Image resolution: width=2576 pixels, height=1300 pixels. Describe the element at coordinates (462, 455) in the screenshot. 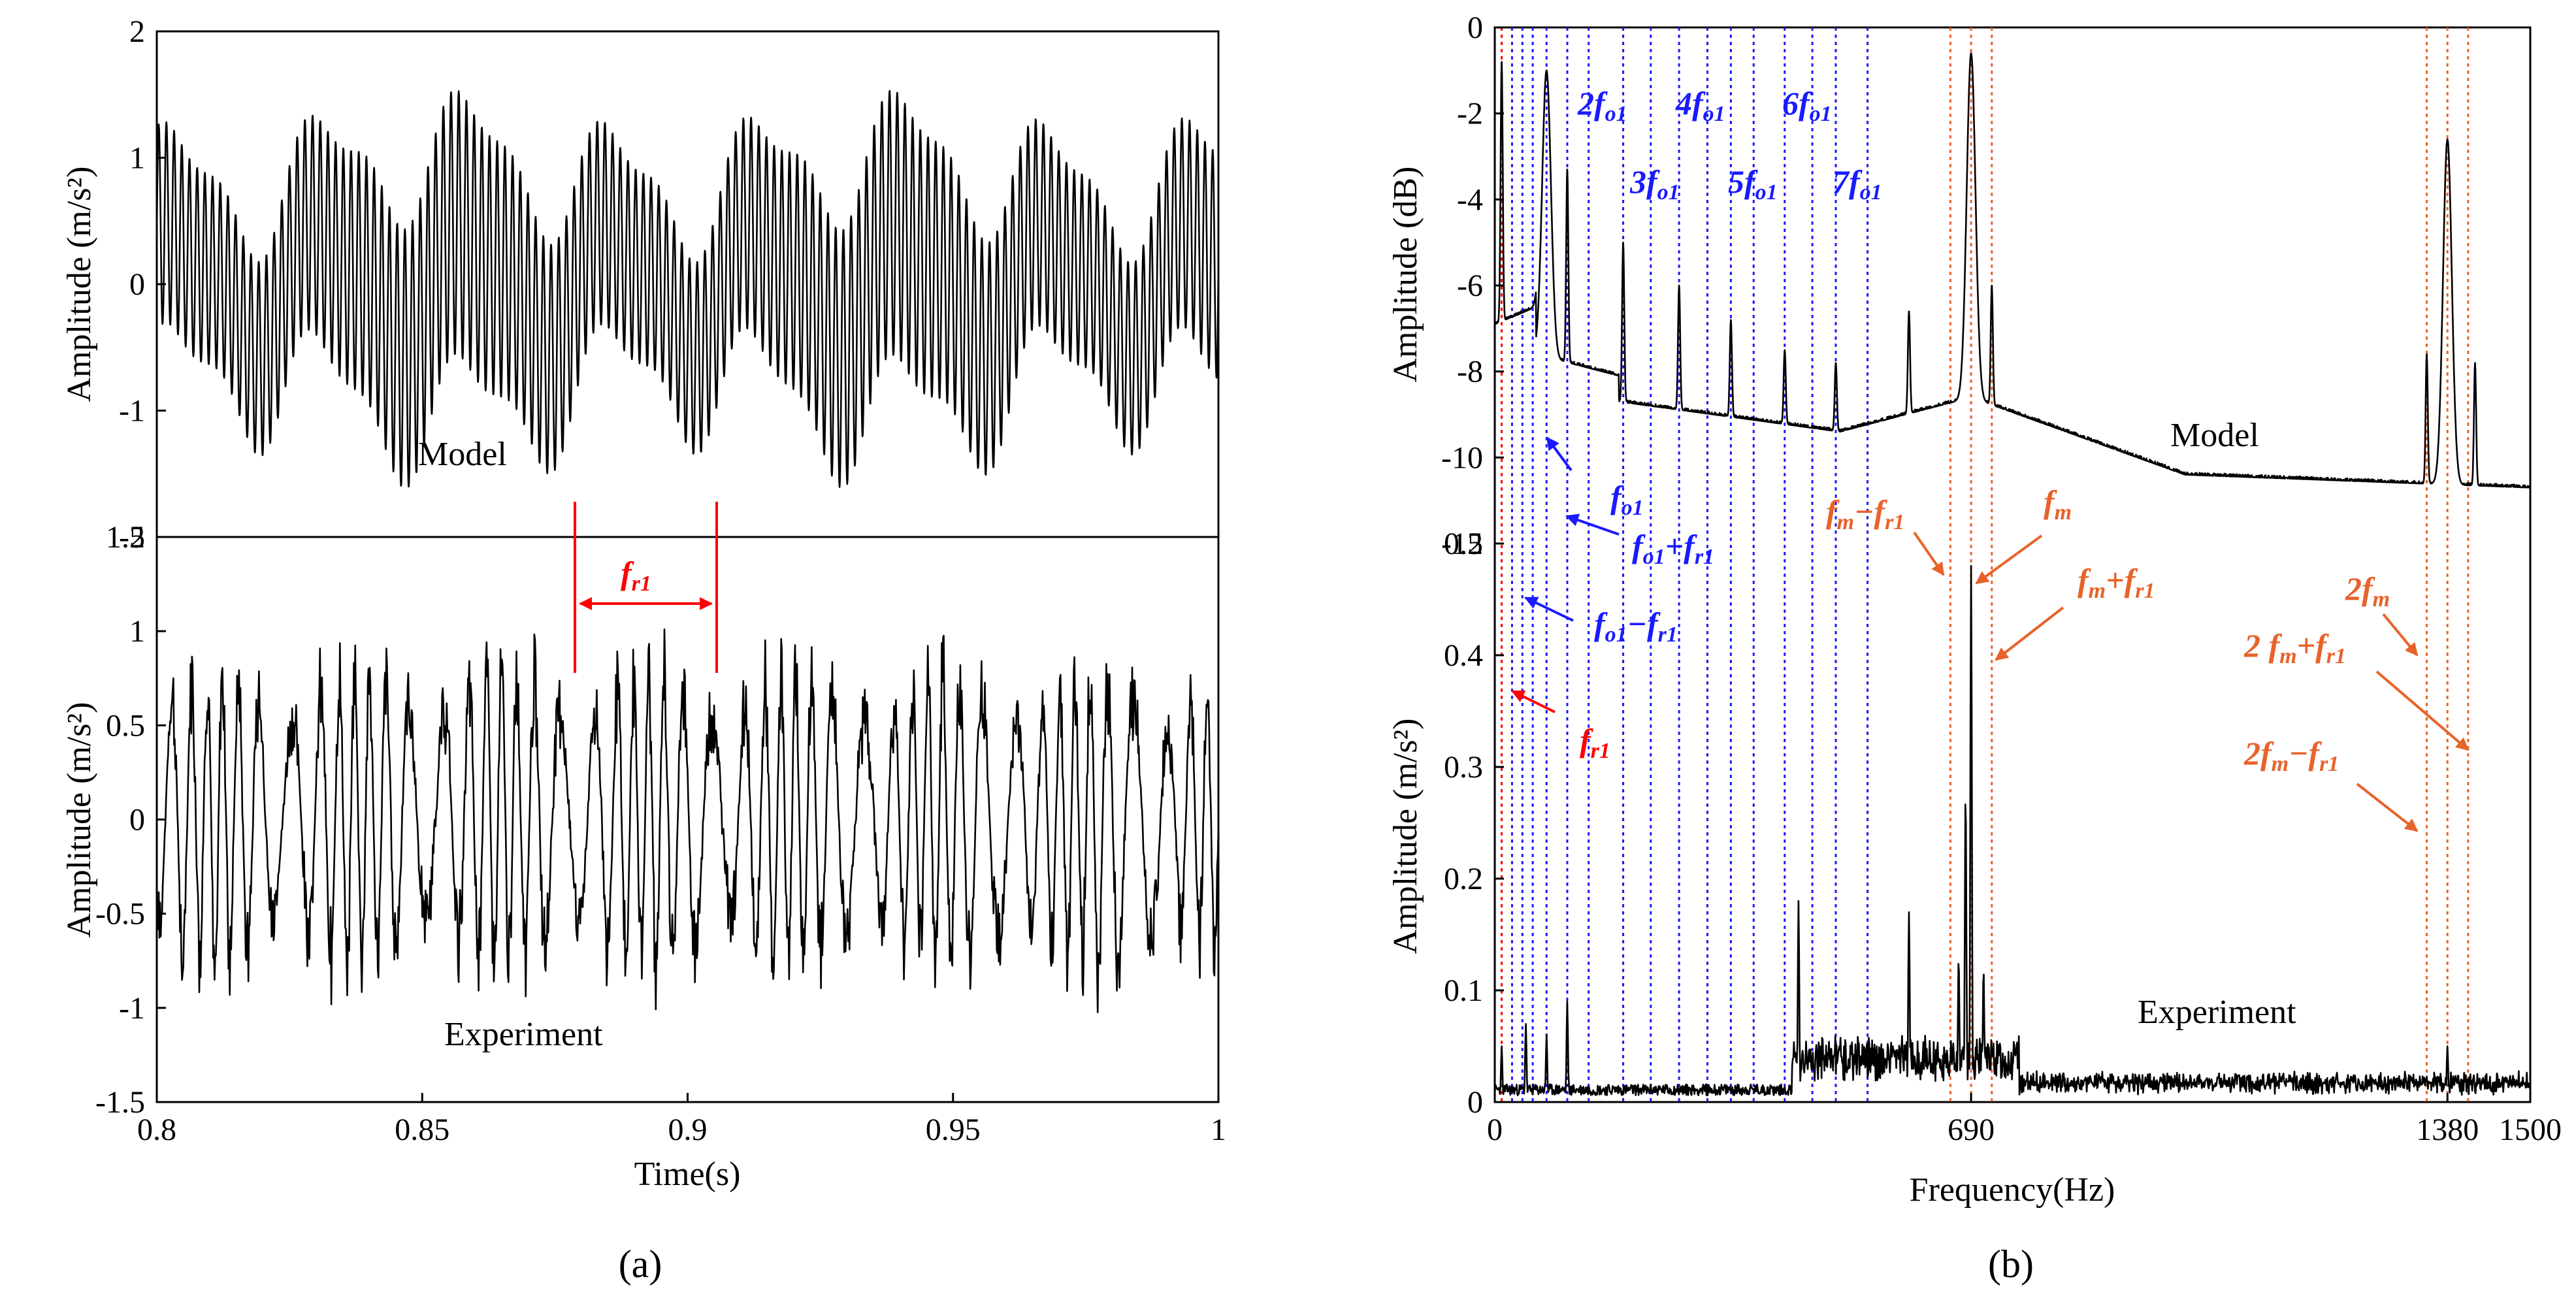

I see `panel-a-model-label: Model` at that location.